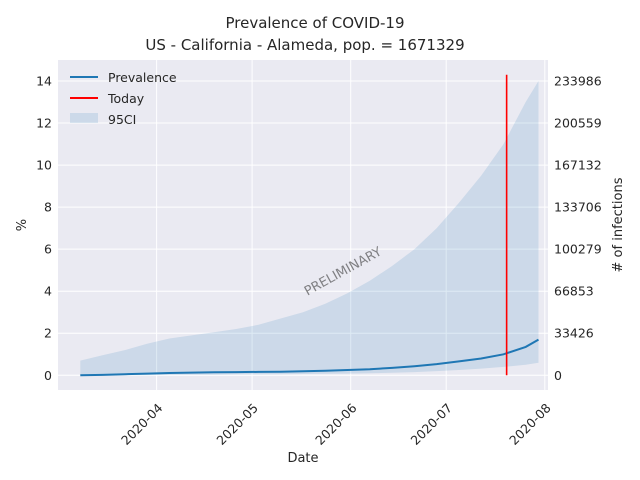 The height and width of the screenshot is (480, 640). What do you see at coordinates (558, 375) in the screenshot?
I see `y-right-tick-label: 0` at bounding box center [558, 375].